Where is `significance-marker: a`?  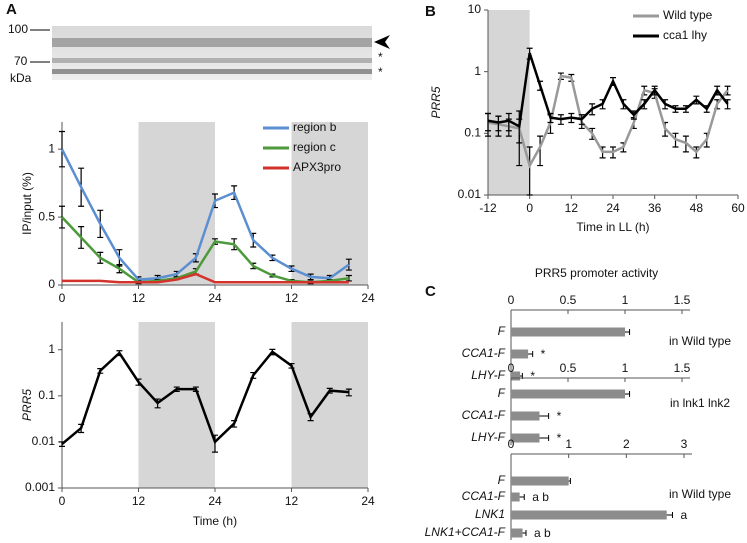 significance-marker: a is located at coordinates (683, 515).